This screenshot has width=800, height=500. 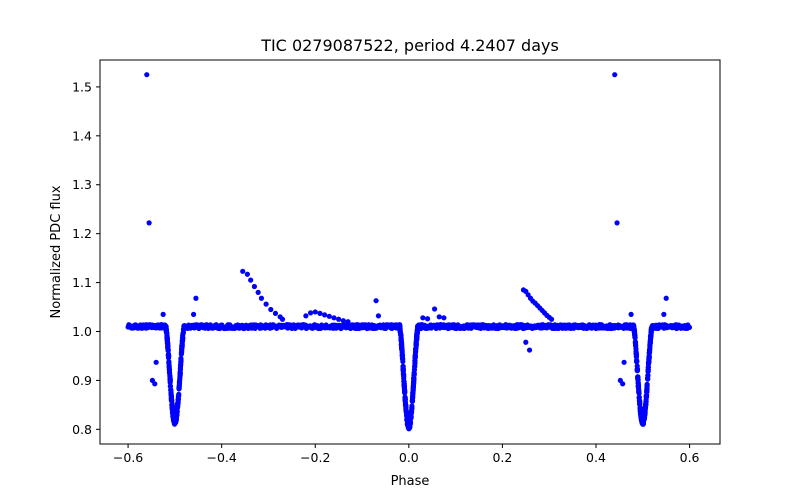 I want to click on x-tick-label: −0.6, so click(x=128, y=457).